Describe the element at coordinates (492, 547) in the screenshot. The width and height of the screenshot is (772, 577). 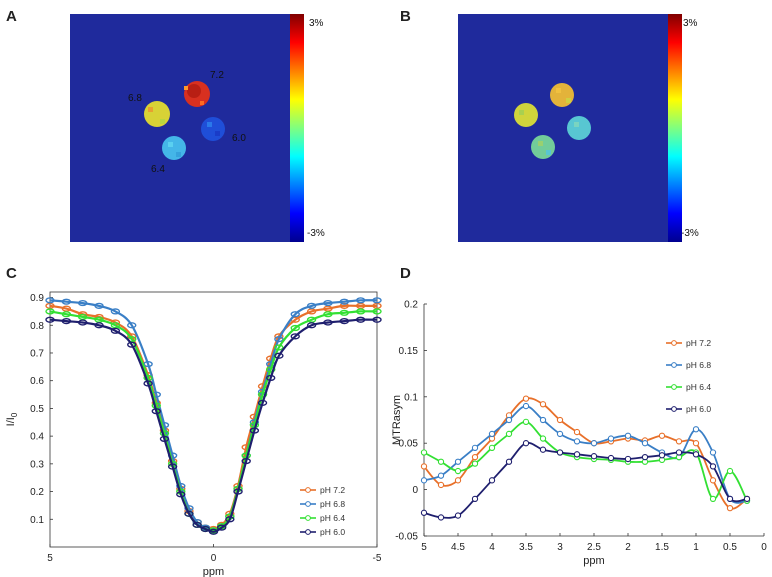
I see `x-tick-label: 4` at that location.